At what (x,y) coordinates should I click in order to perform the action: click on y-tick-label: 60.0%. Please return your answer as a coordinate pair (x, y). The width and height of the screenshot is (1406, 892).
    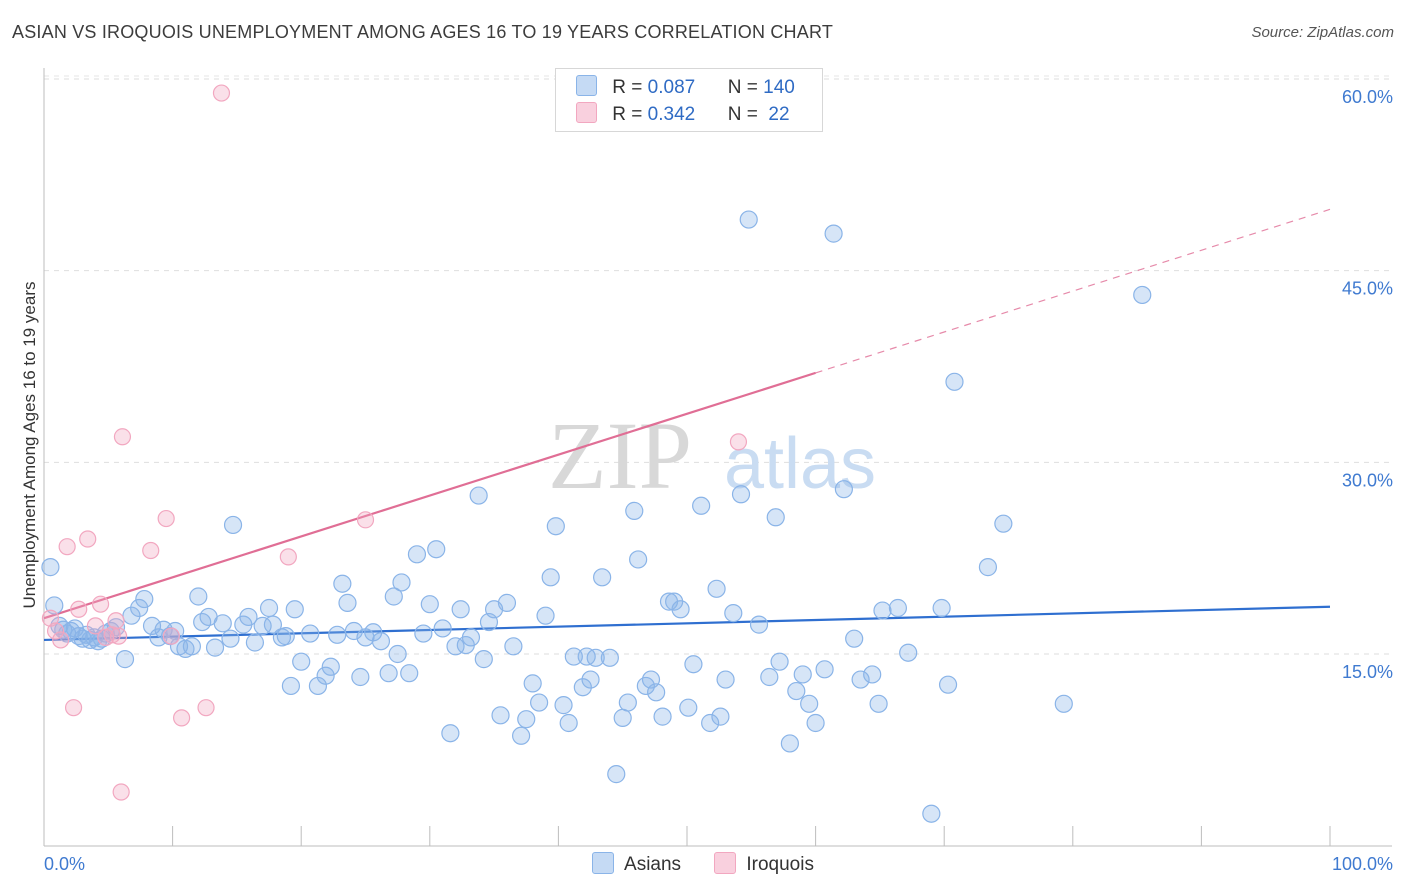
    Looking at the image, I should click on (1367, 97).